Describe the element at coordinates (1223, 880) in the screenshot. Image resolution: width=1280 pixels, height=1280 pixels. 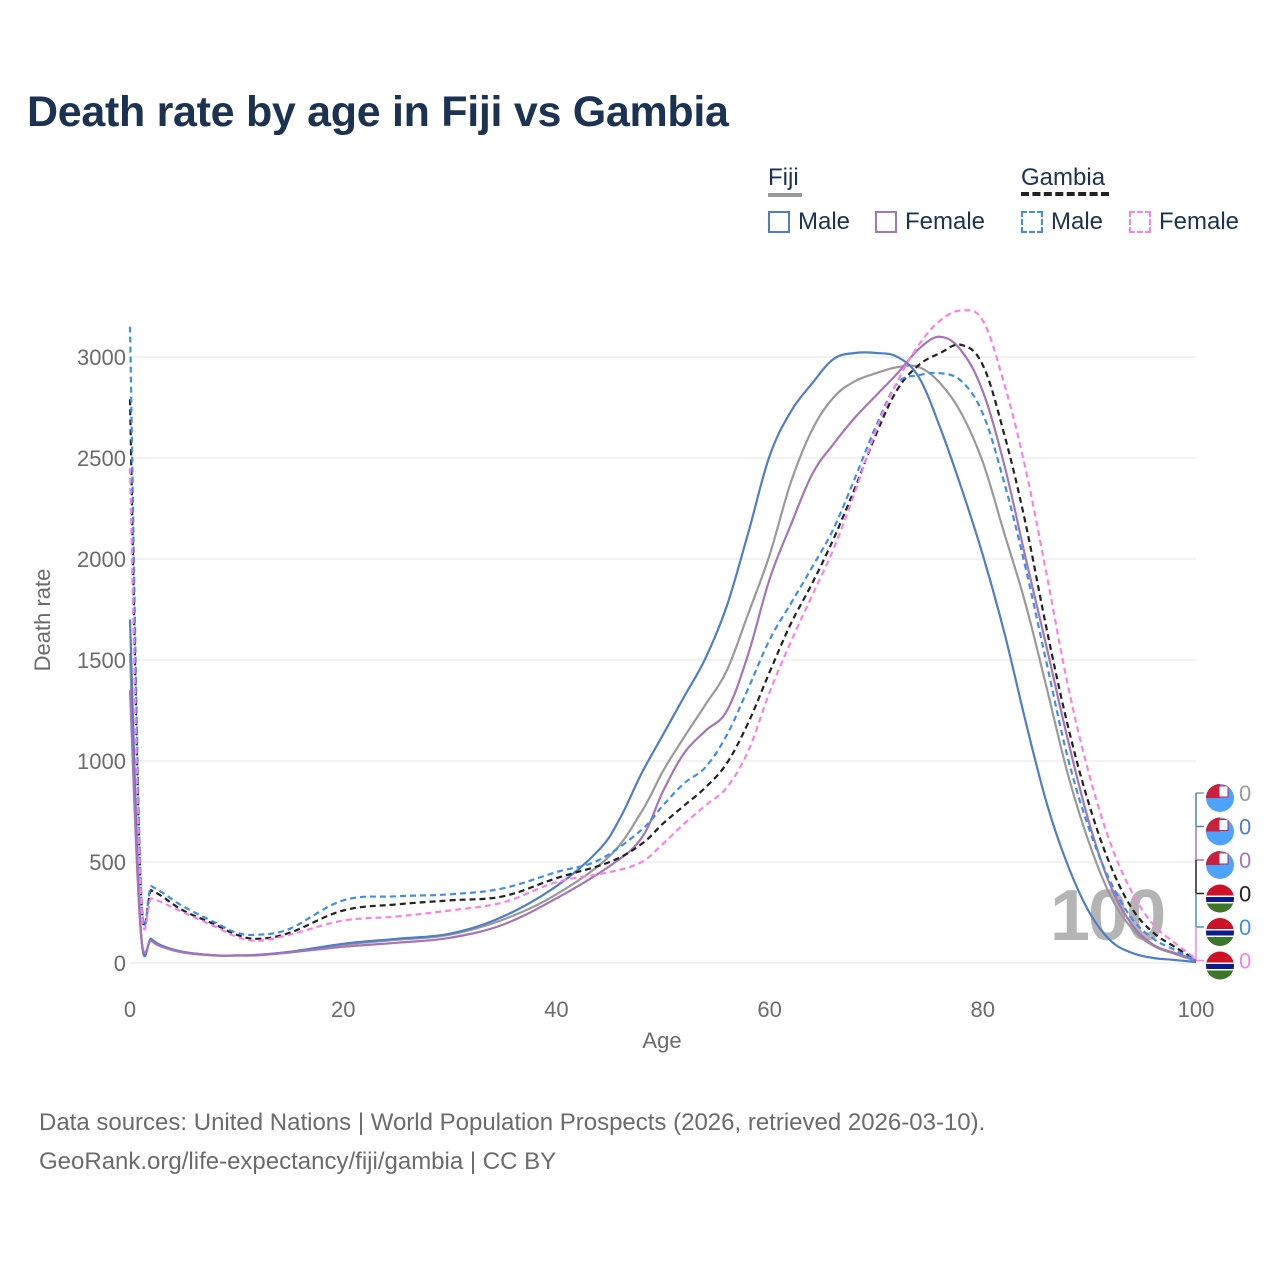
I see `end-labels: 0 0 0 0 0 0` at that location.